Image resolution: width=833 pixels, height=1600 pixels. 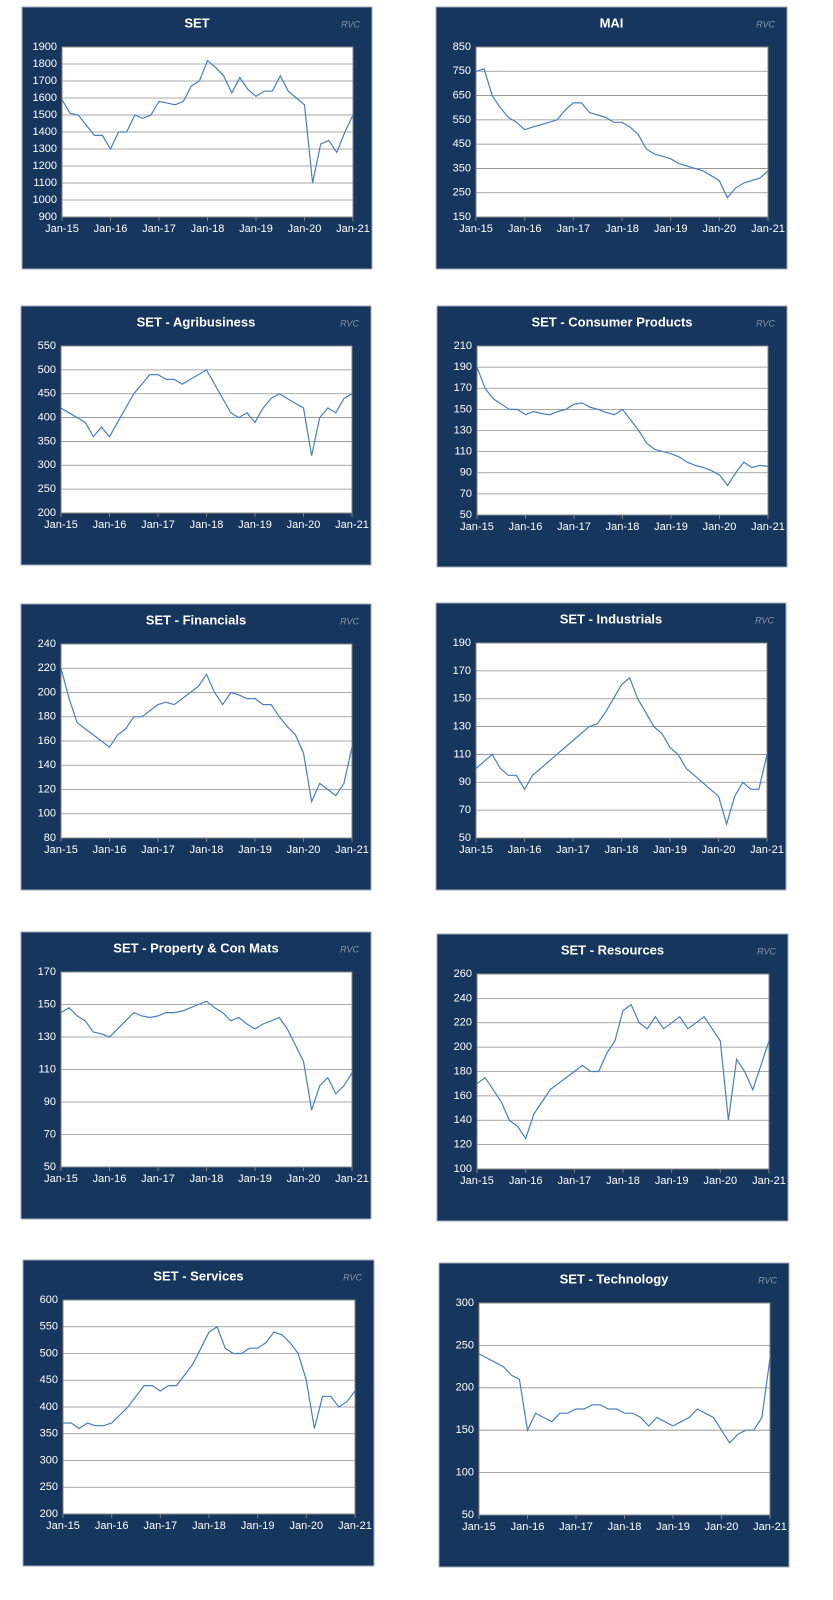 What do you see at coordinates (50, 1167) in the screenshot?
I see `y-tick-label: 50` at bounding box center [50, 1167].